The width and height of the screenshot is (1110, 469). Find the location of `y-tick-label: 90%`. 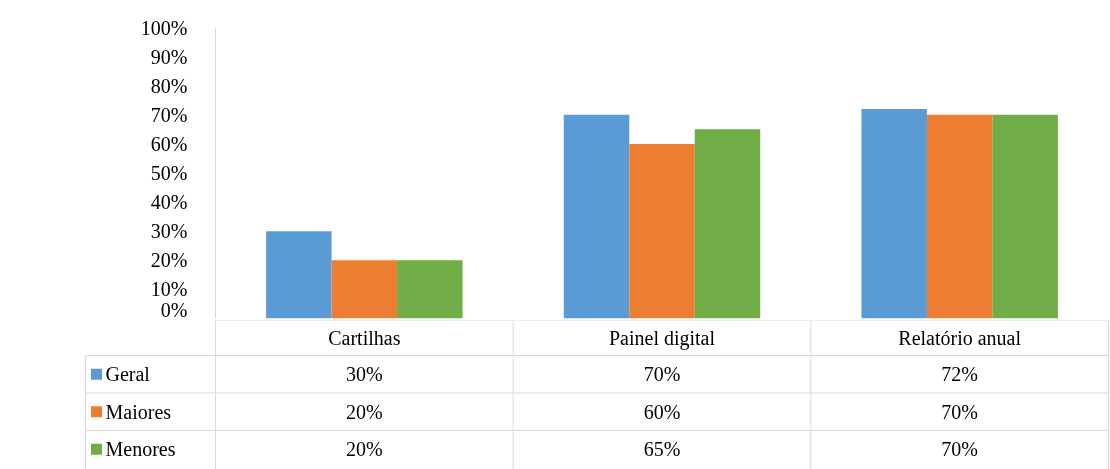

y-tick-label: 90% is located at coordinates (169, 56).